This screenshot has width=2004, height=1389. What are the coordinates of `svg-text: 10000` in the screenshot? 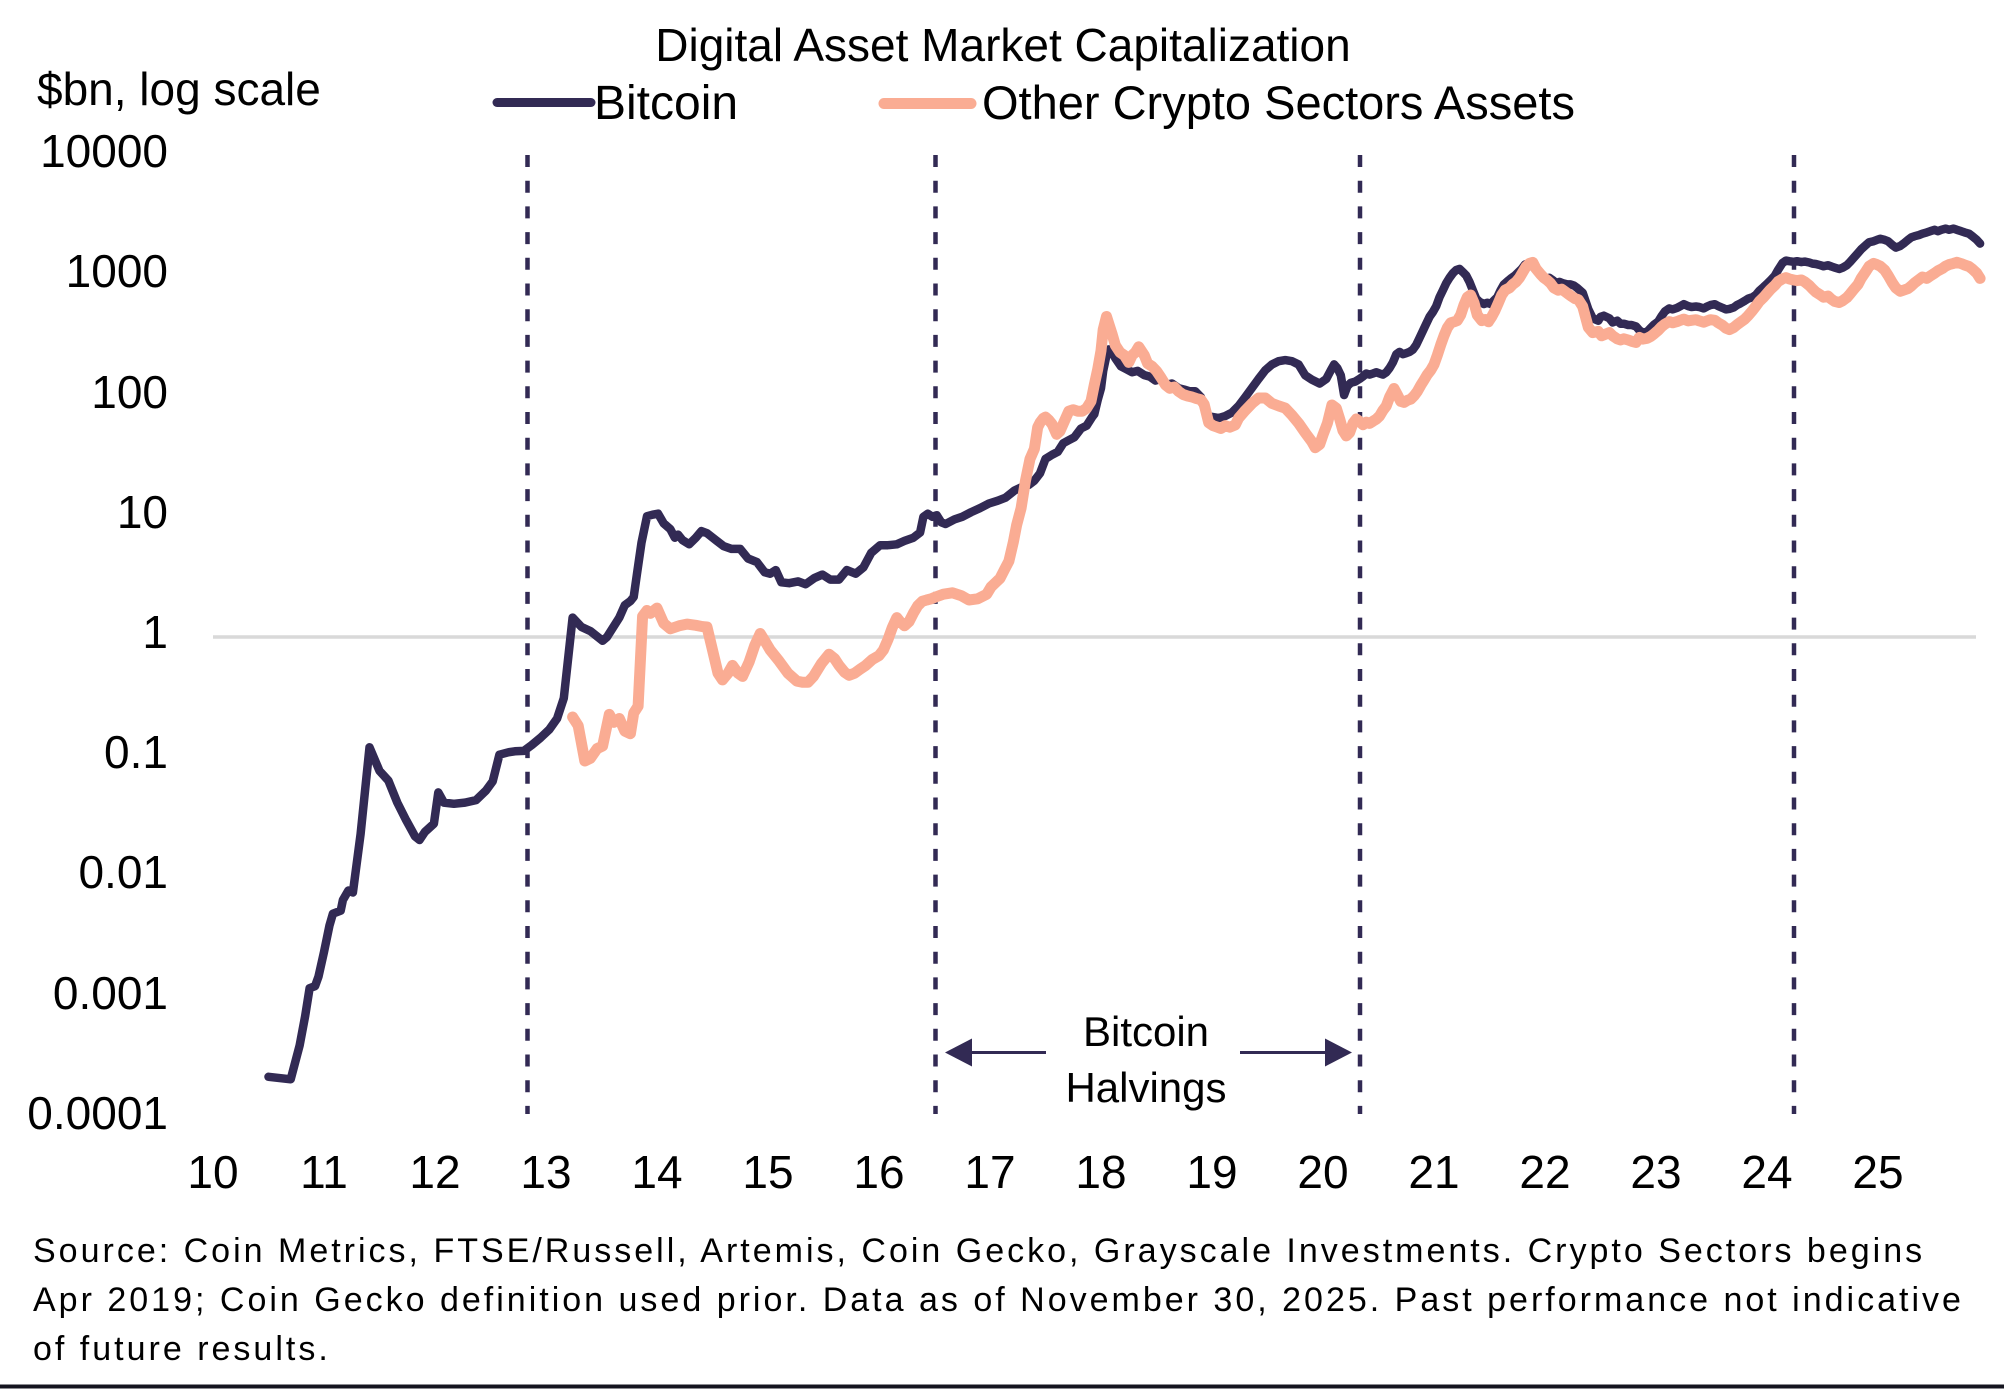 It's located at (104, 151).